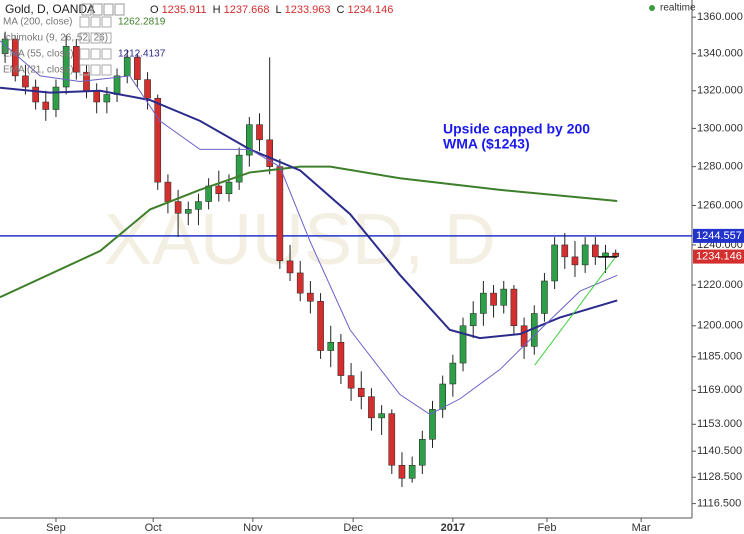  Describe the element at coordinates (56, 528) in the screenshot. I see `x-tick-label: Sep` at that location.